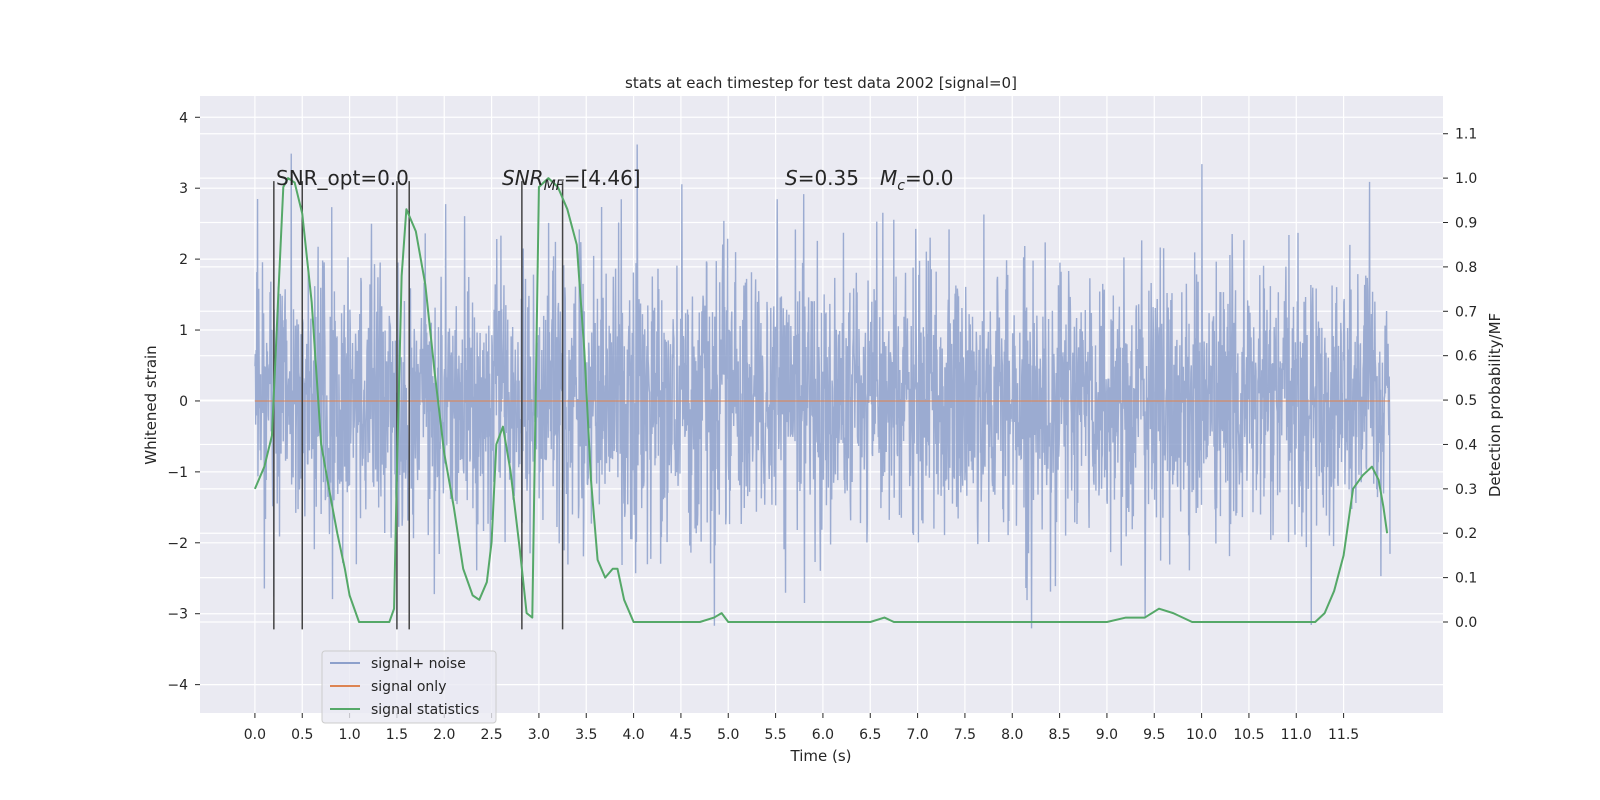 Image resolution: width=1600 pixels, height=800 pixels. What do you see at coordinates (1248, 735) in the screenshot?
I see `x-tick-label: 10.5` at bounding box center [1248, 735].